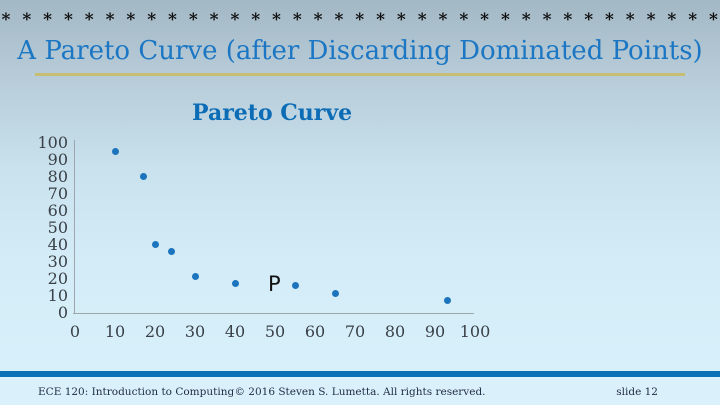  I want to click on x-axis-tick-label: 60, so click(315, 331).